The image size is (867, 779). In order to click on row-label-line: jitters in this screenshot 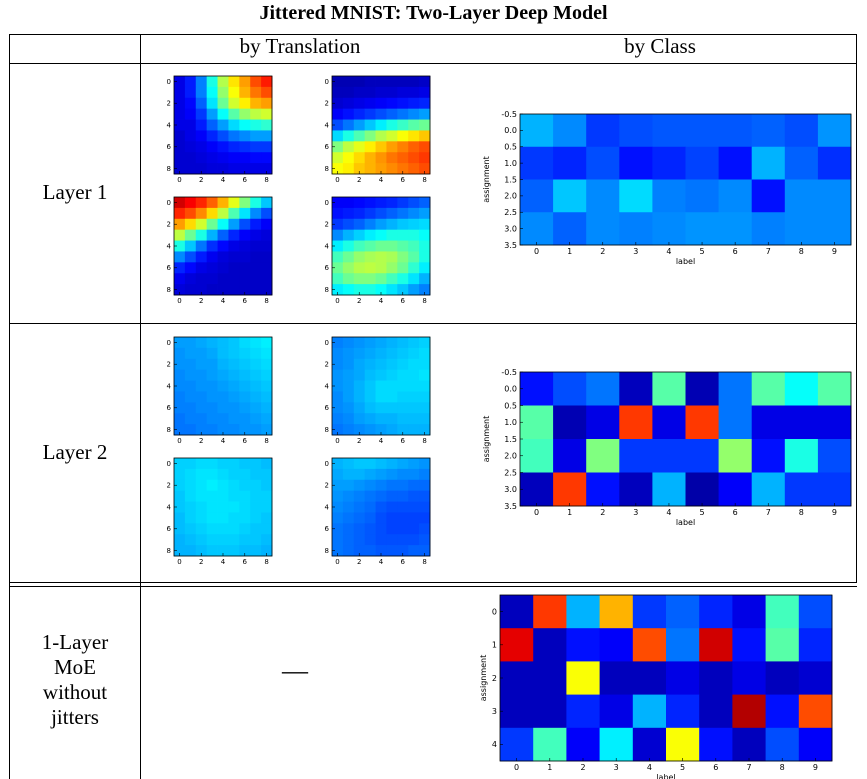, I will do `click(75, 717)`.